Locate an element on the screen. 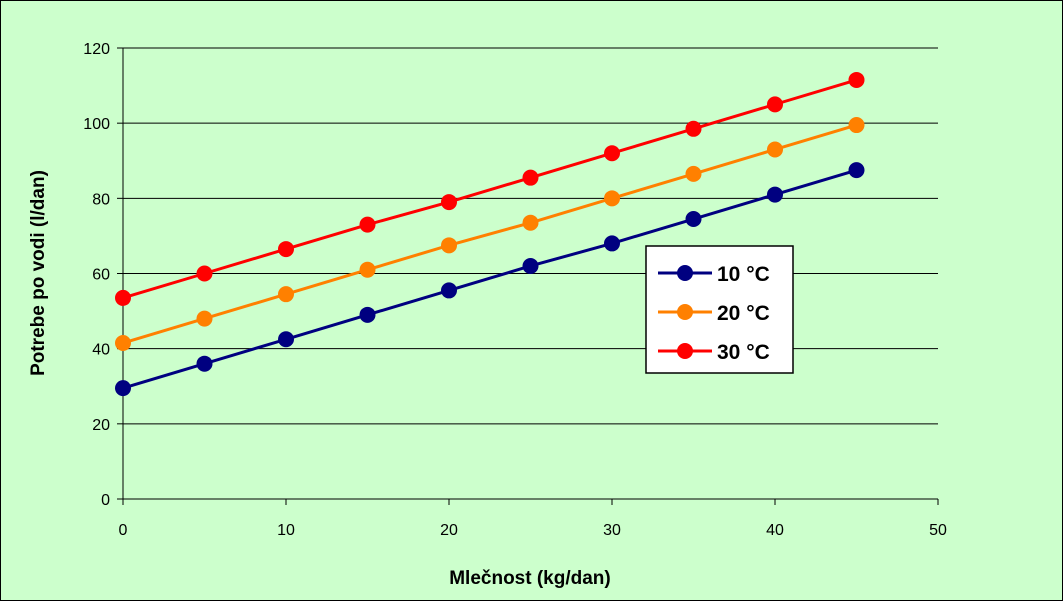  legend-label: 10 °C is located at coordinates (743, 274).